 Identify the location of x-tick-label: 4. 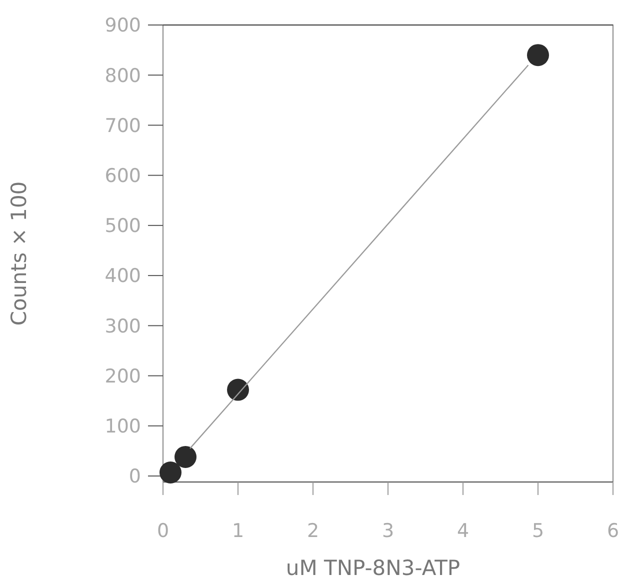
(463, 531).